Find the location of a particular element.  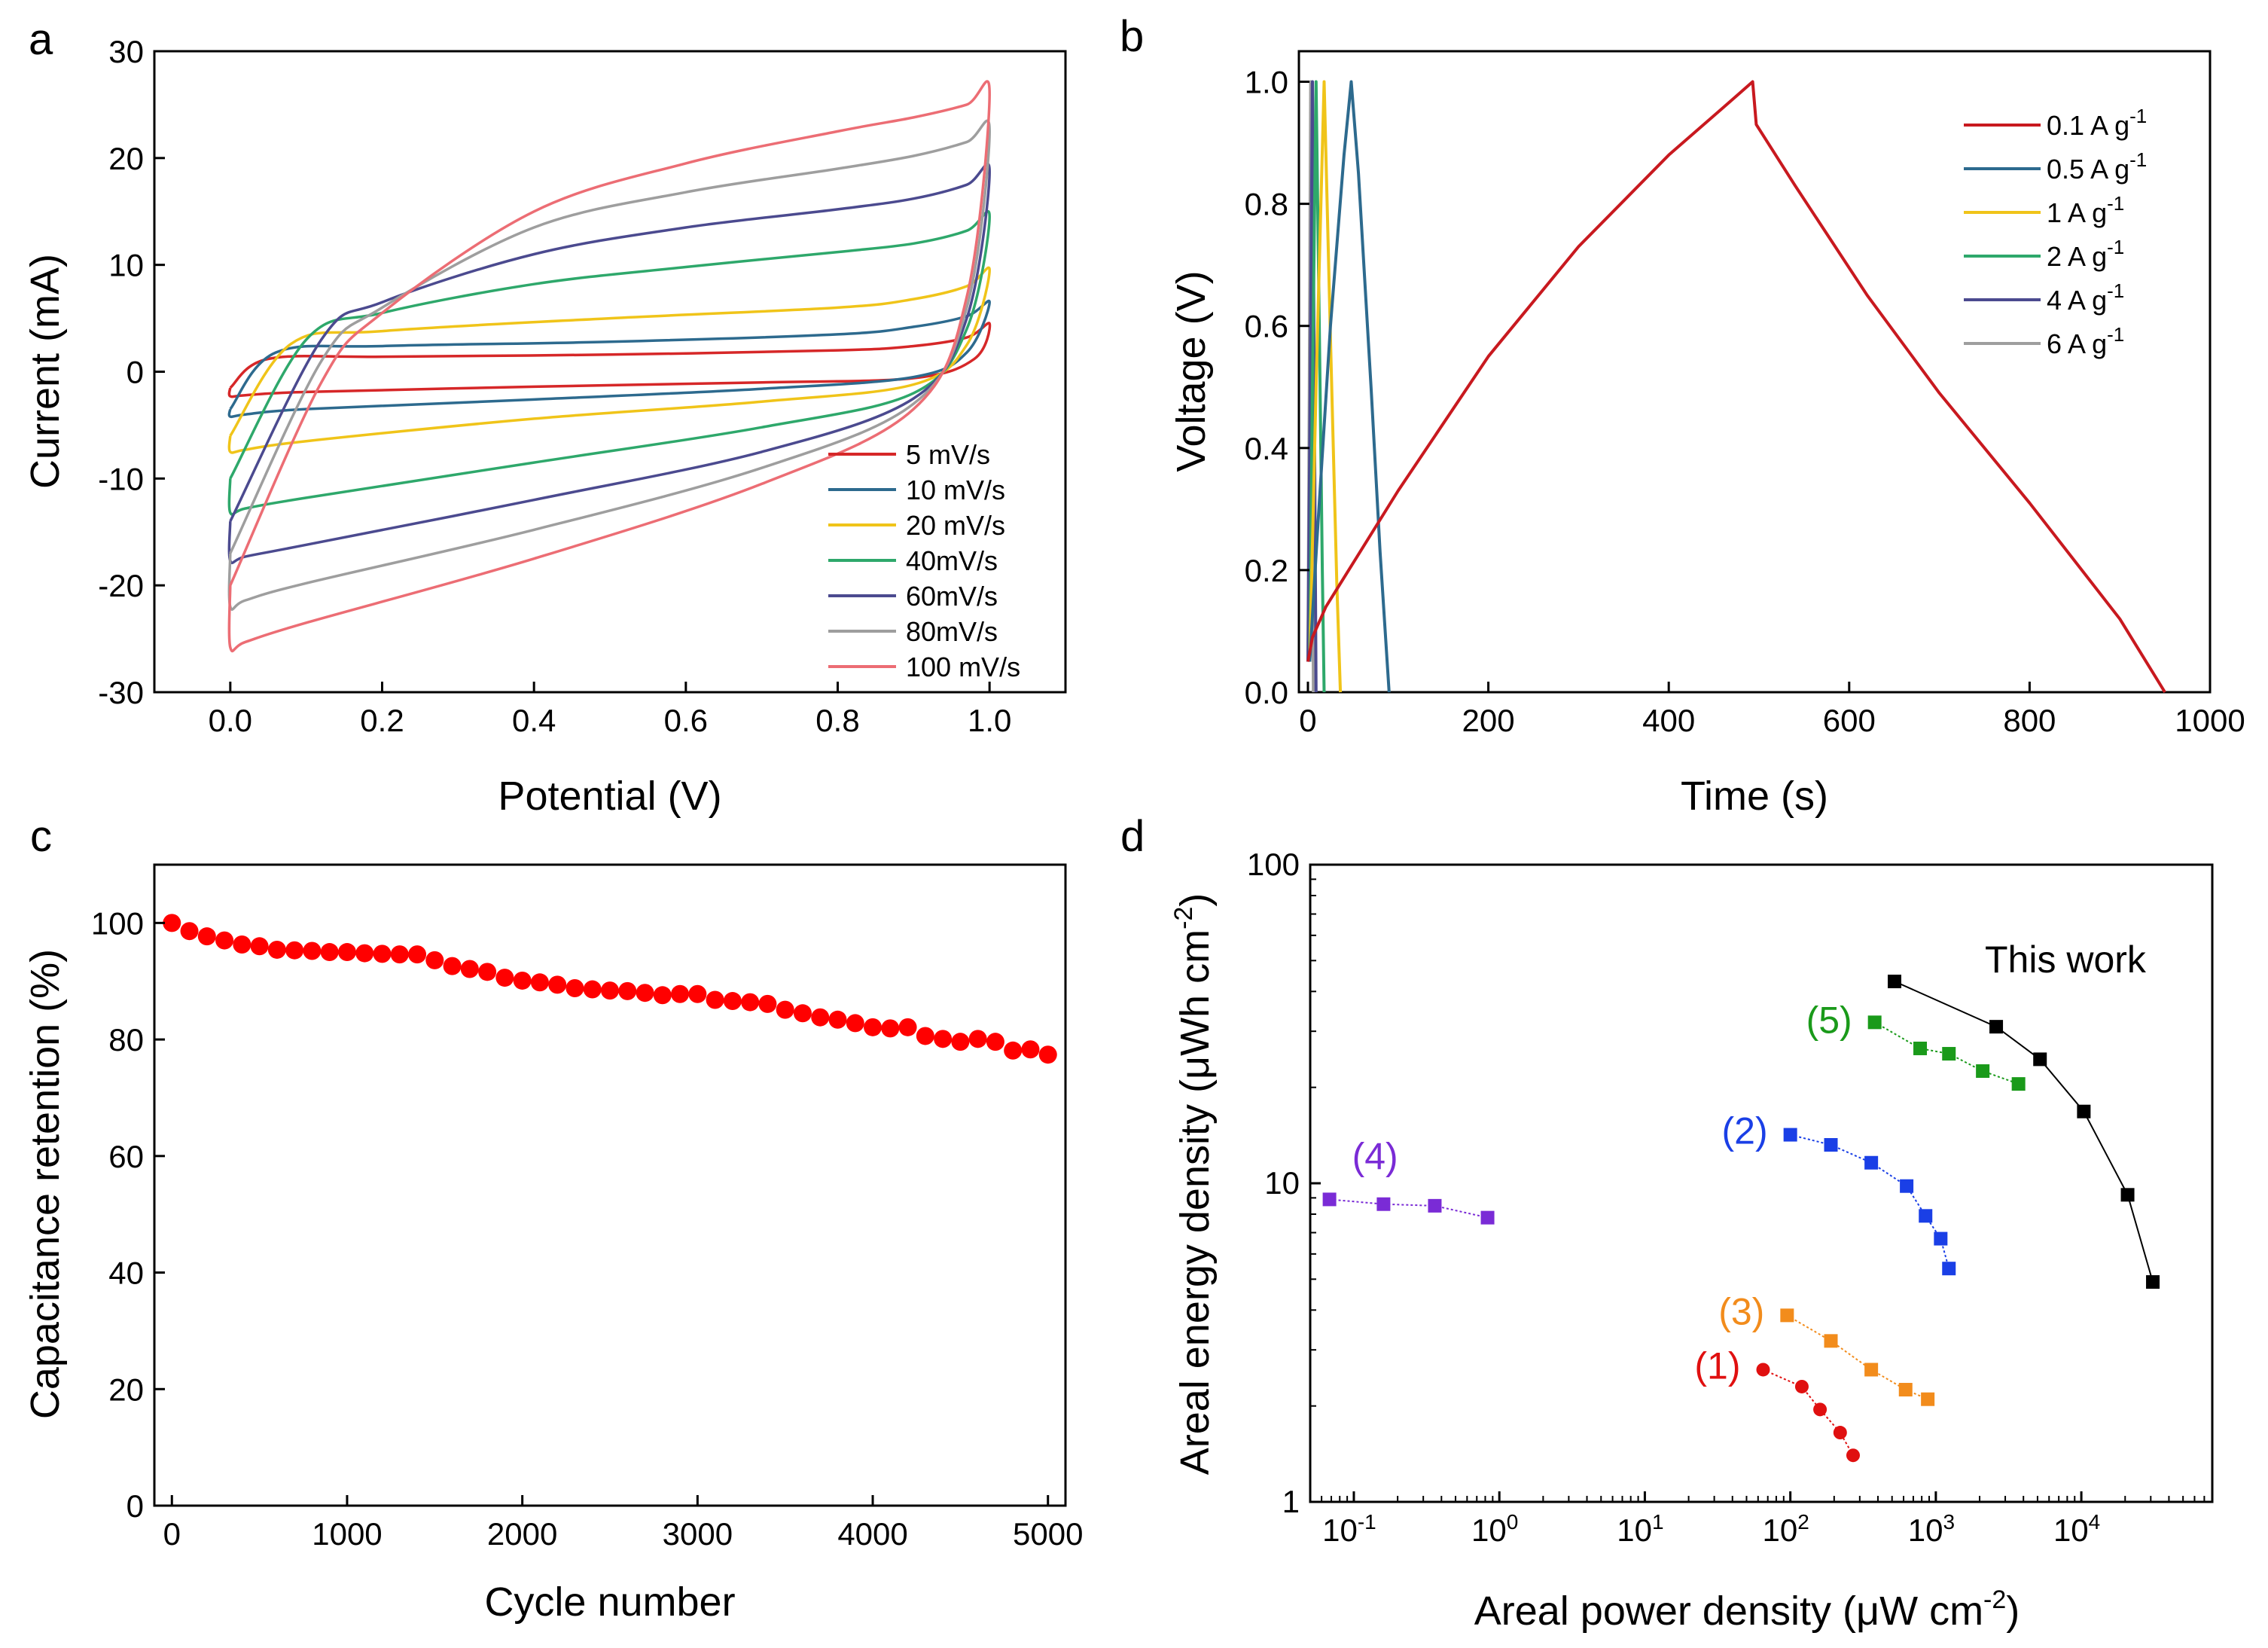

x-tick-exponent: 0 is located at coordinates (1513, 1522).